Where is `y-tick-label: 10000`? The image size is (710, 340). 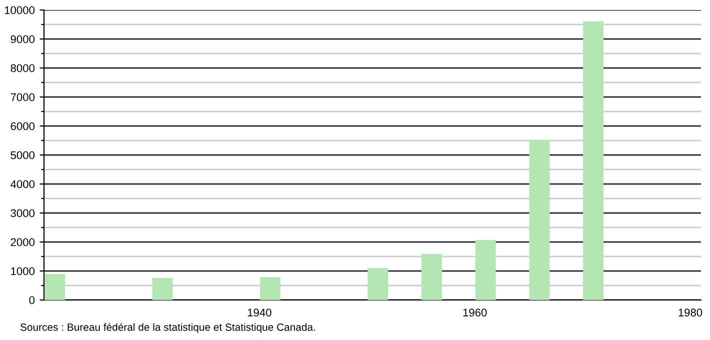 y-tick-label: 10000 is located at coordinates (19, 10).